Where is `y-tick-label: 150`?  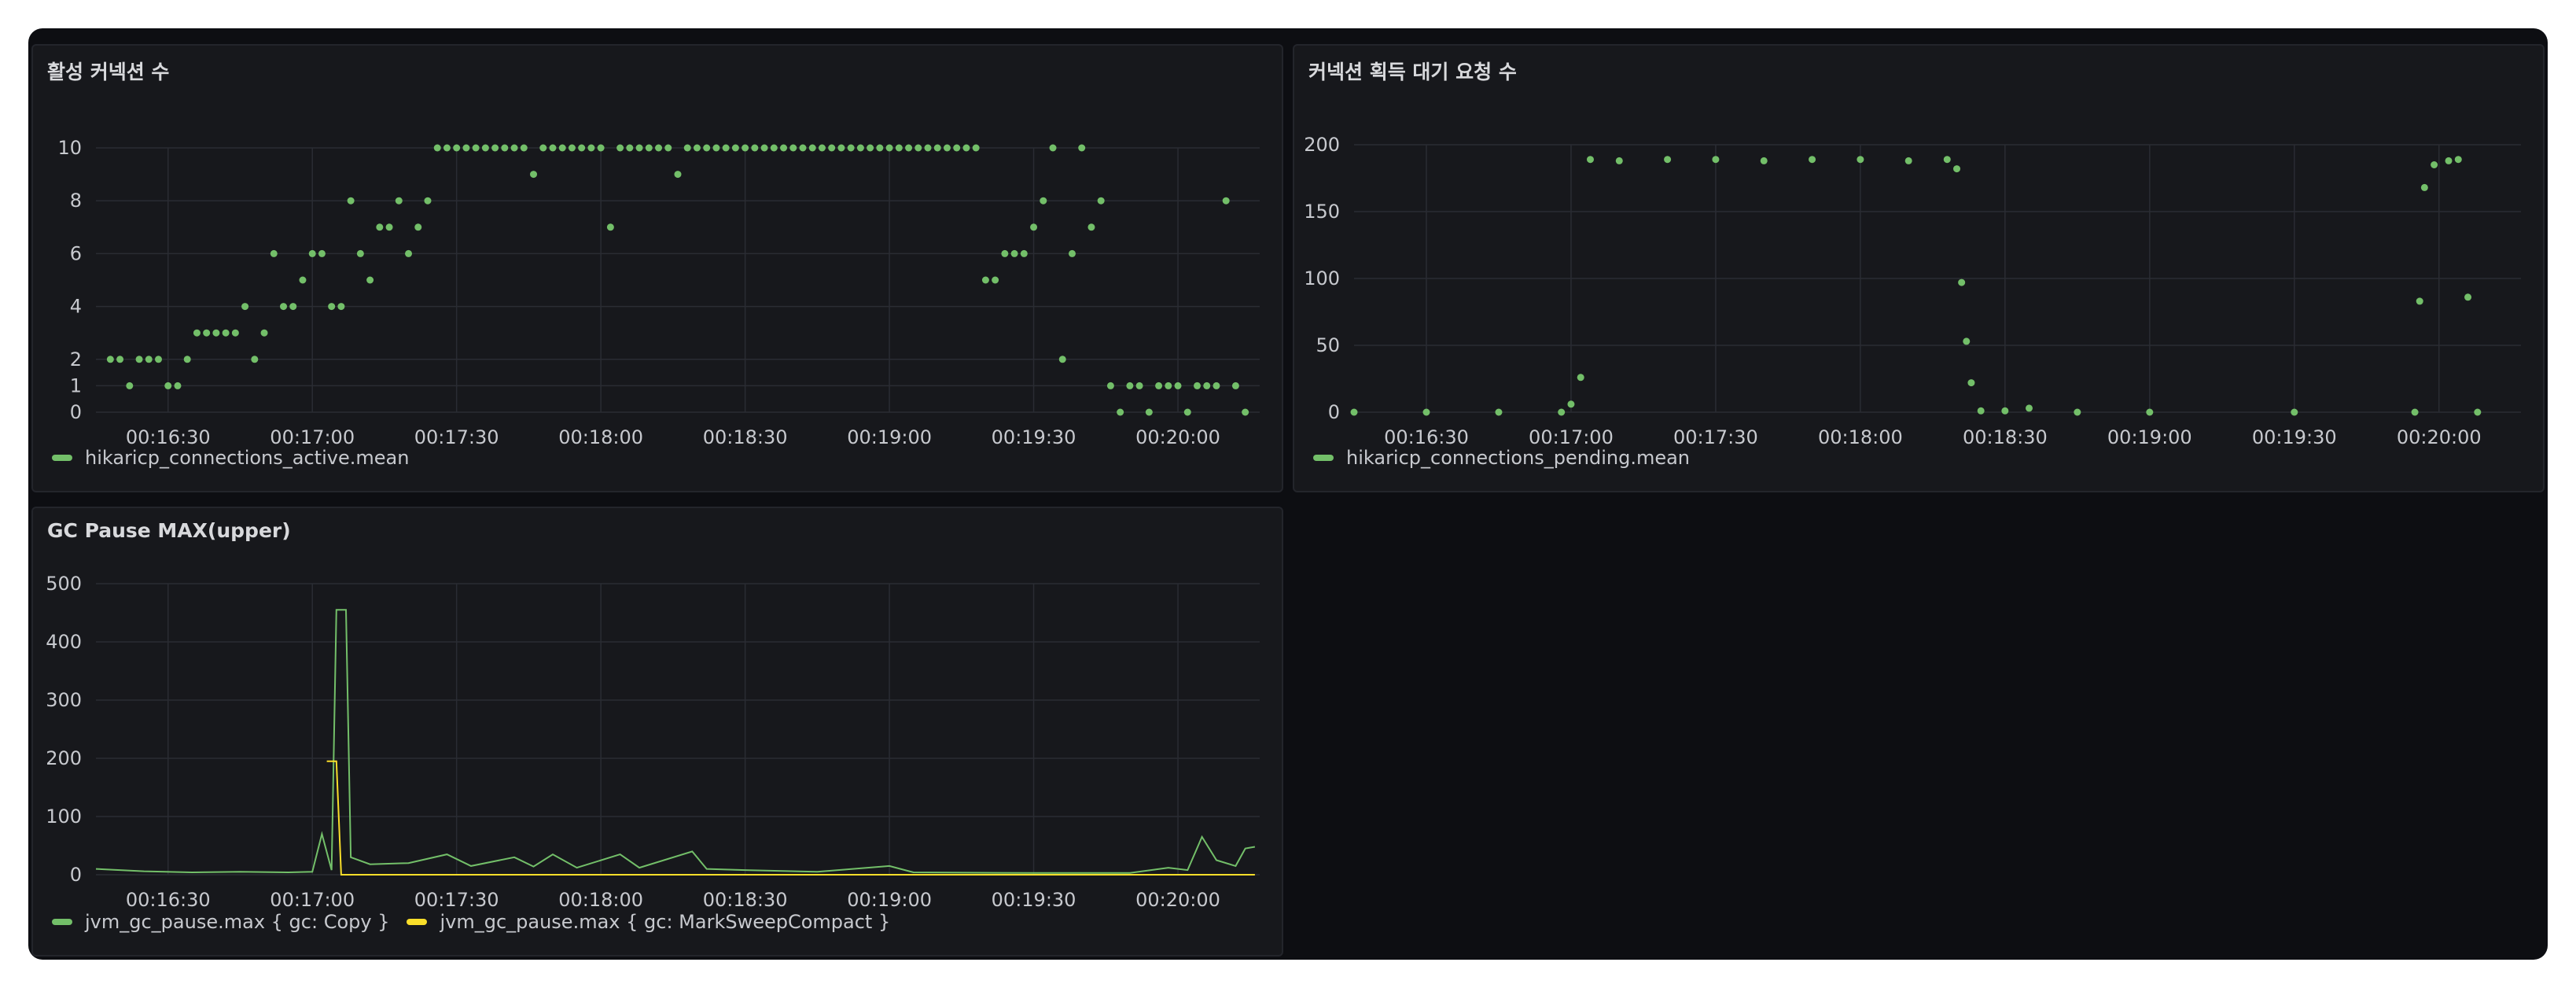
y-tick-label: 150 is located at coordinates (1322, 212).